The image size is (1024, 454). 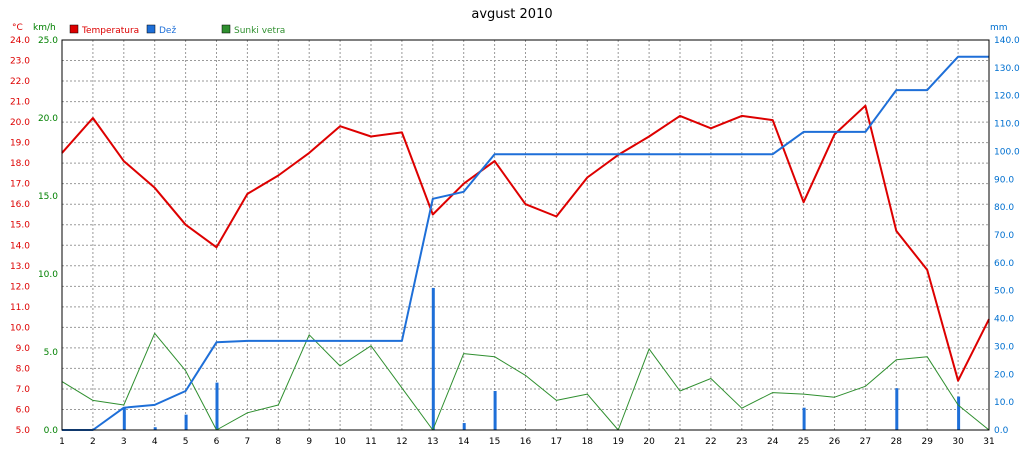 I want to click on rain-tick-label: 30.0, so click(x=1004, y=347).